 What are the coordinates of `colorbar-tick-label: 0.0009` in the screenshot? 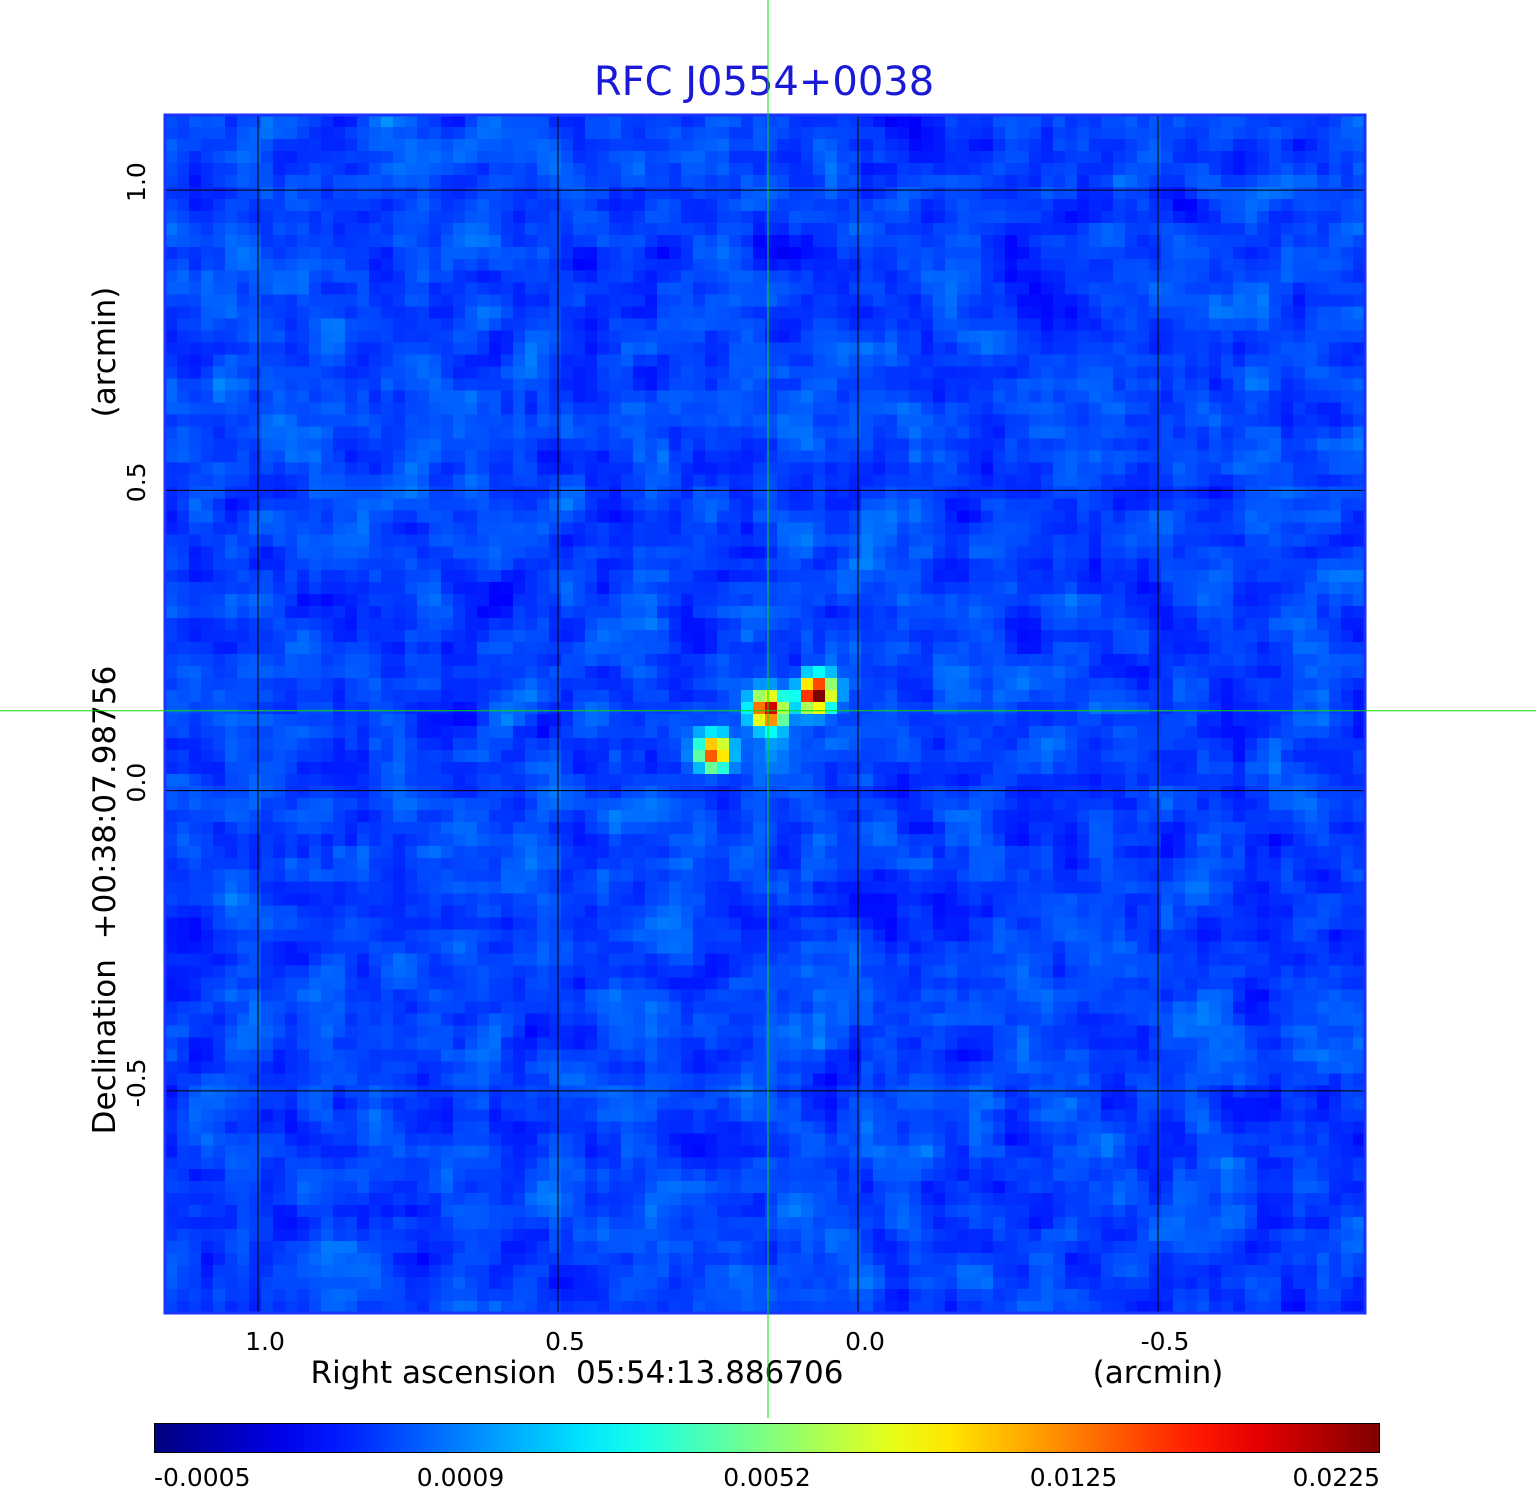 It's located at (460, 1477).